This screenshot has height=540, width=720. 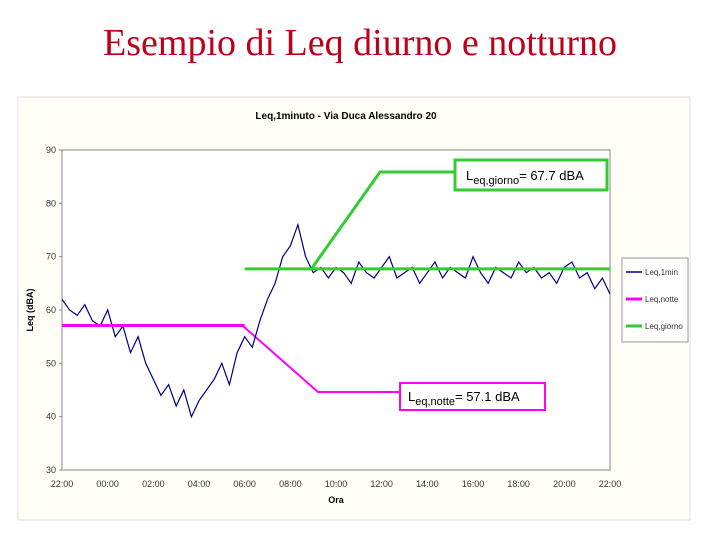 What do you see at coordinates (107, 484) in the screenshot?
I see `x-tick-label: 00:00` at bounding box center [107, 484].